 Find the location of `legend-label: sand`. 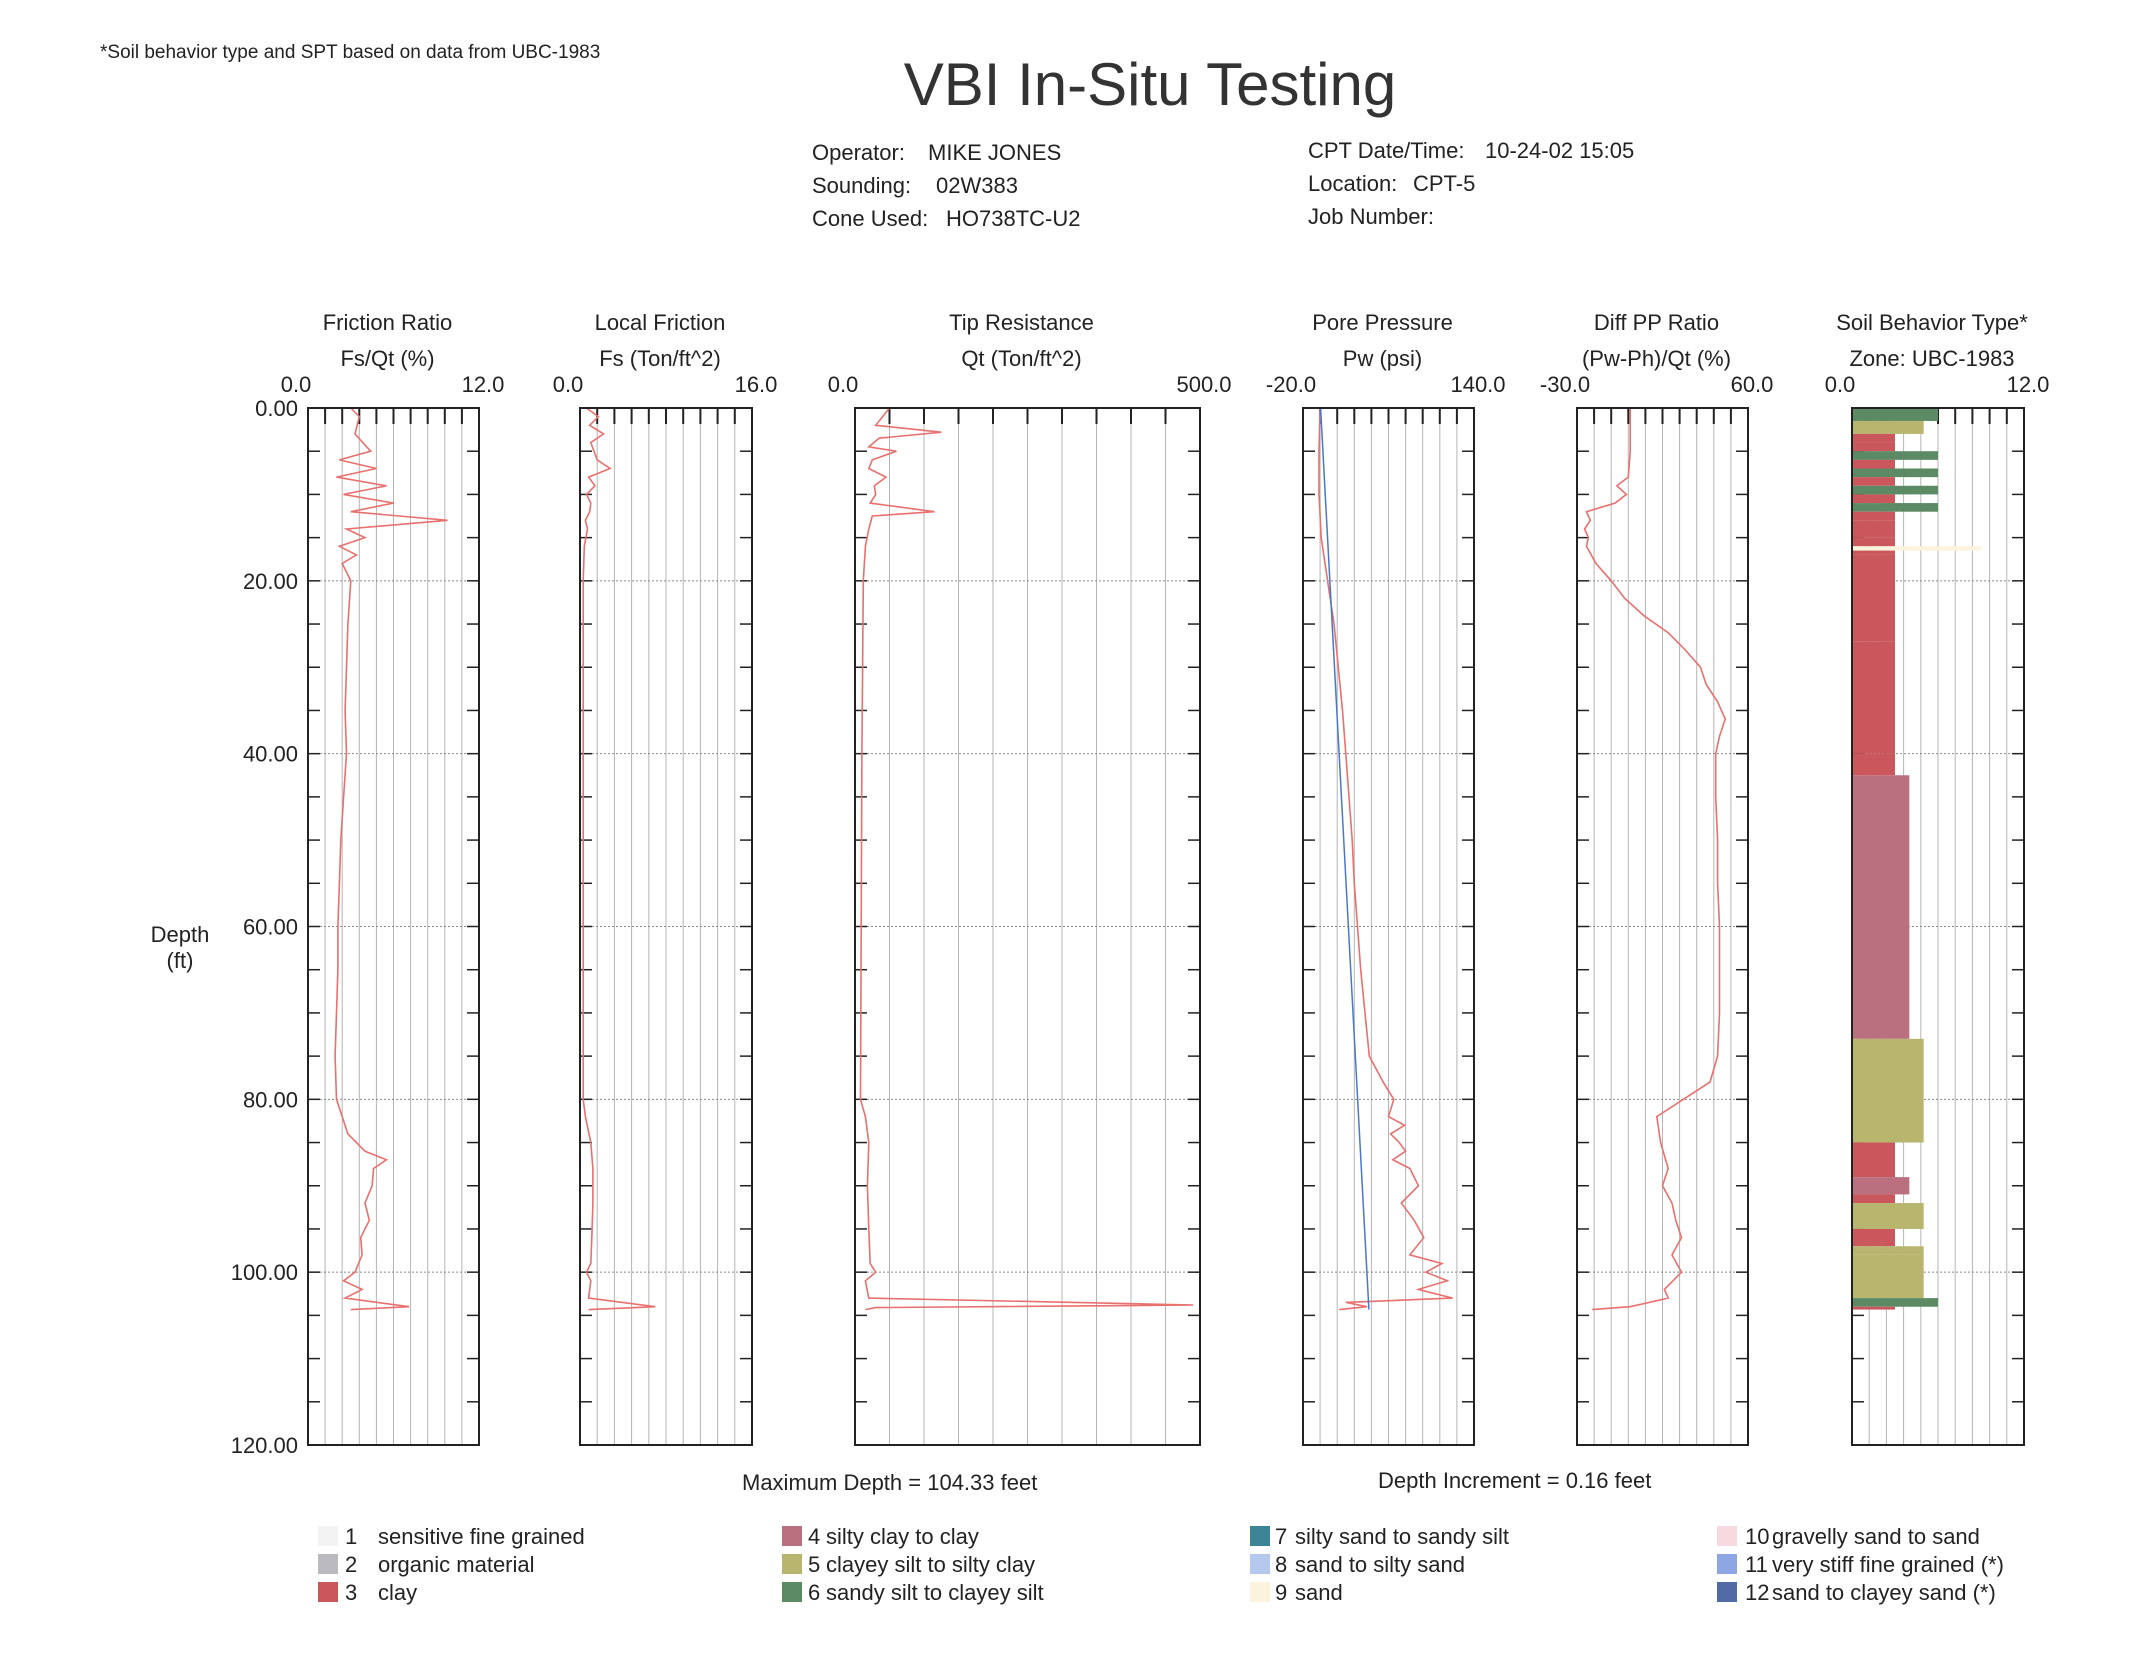

legend-label: sand is located at coordinates (1319, 1592).